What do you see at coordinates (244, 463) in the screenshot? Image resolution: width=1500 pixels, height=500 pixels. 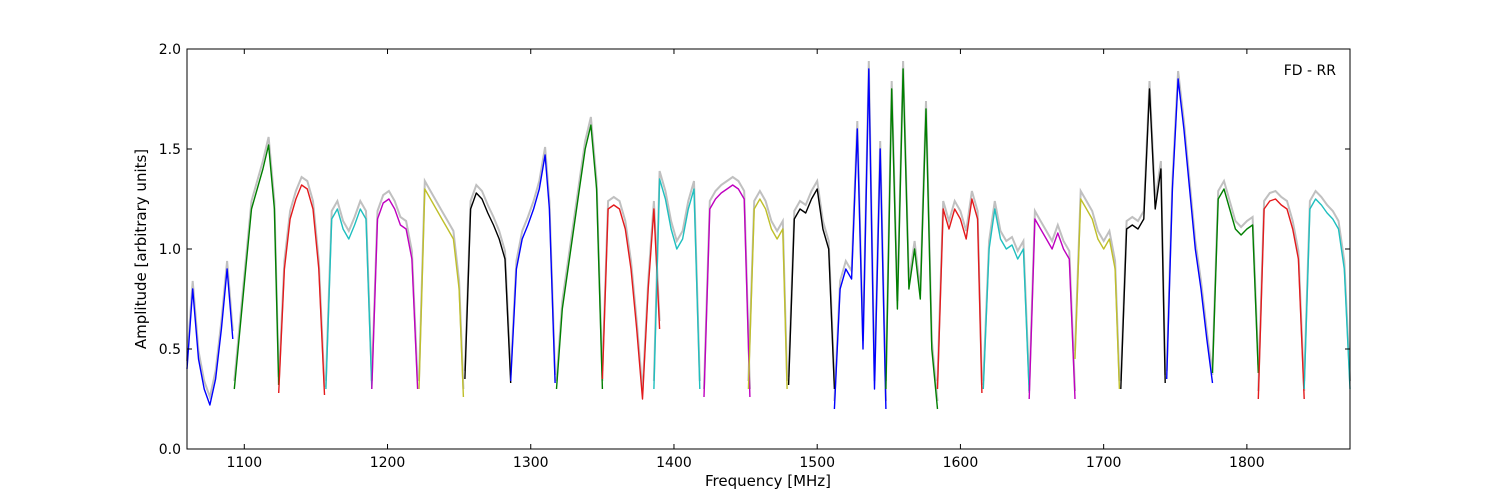 I see `x-tick-label: 1100` at bounding box center [244, 463].